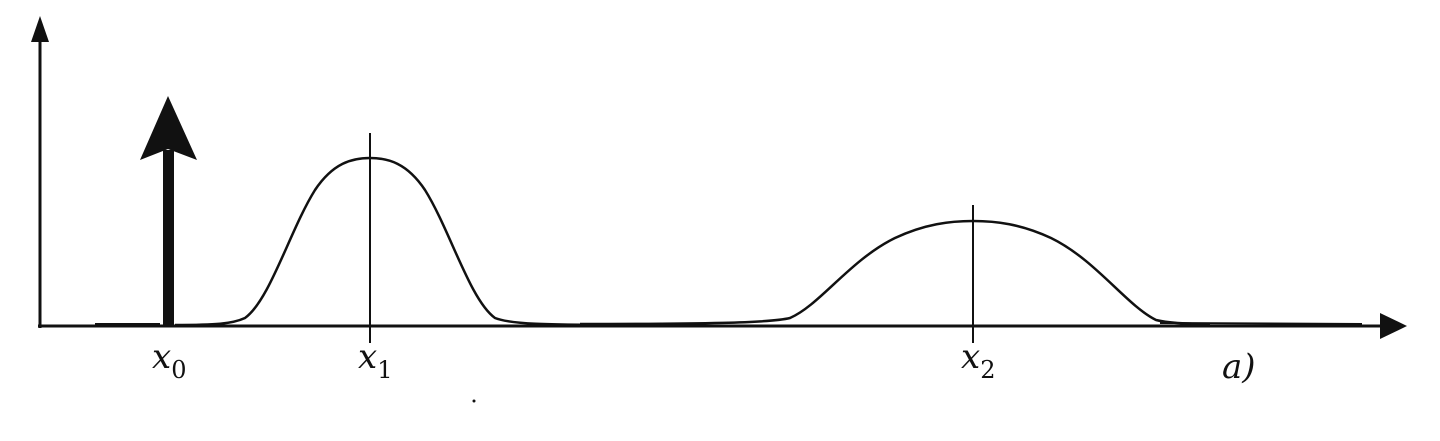 Image resolution: width=1440 pixels, height=441 pixels. What do you see at coordinates (1393, 326) in the screenshot?
I see `x-axis-arrowhead` at bounding box center [1393, 326].